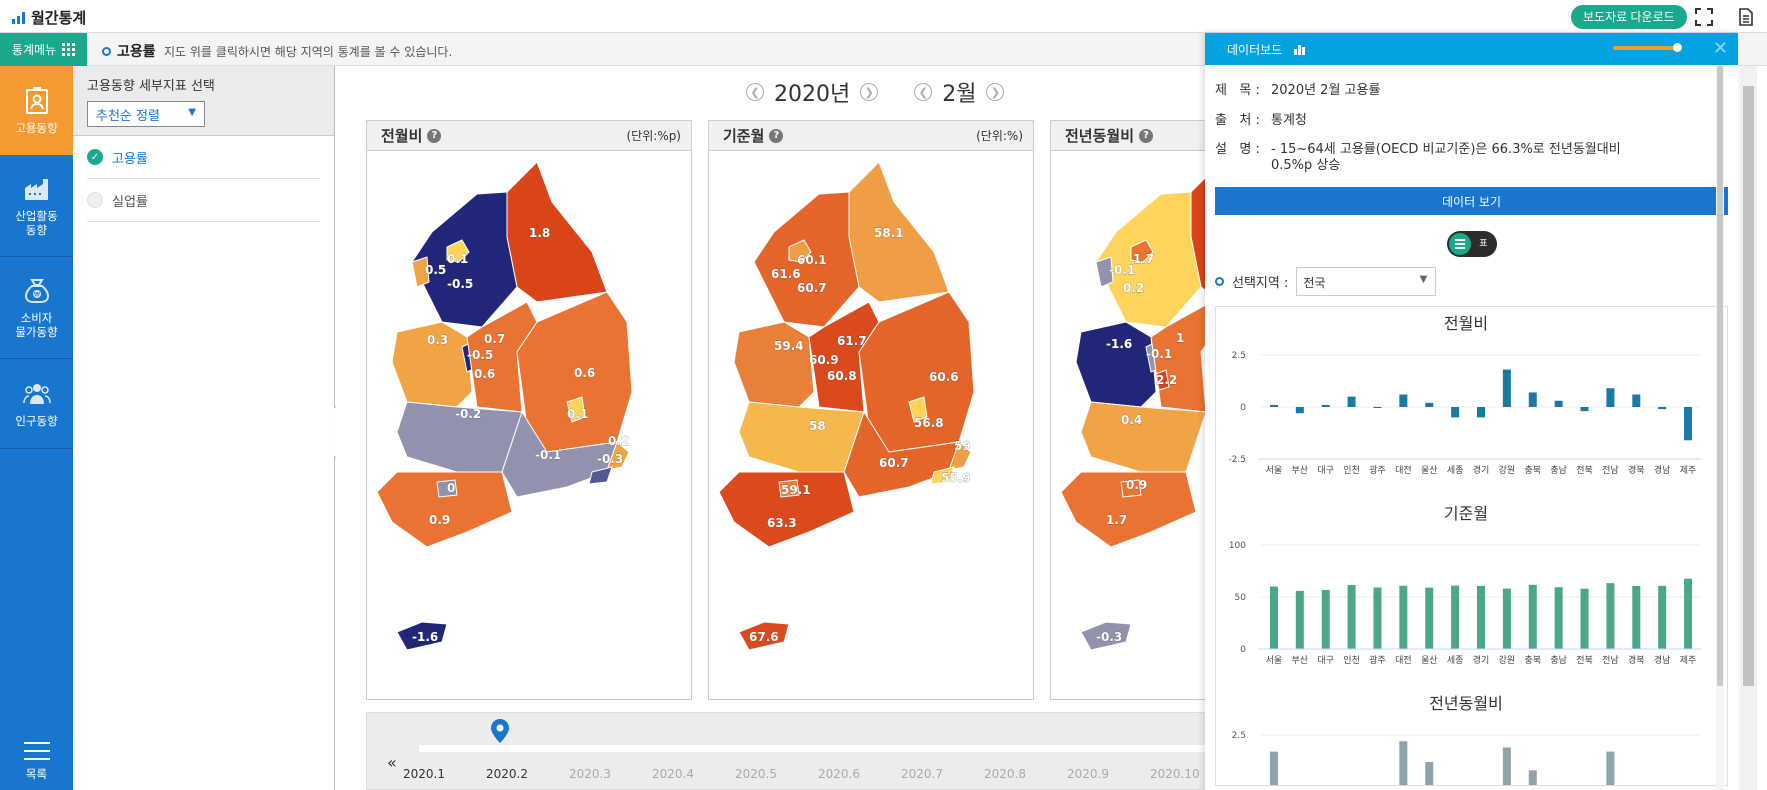  I want to click on svg-text: -0.1, so click(1122, 270).